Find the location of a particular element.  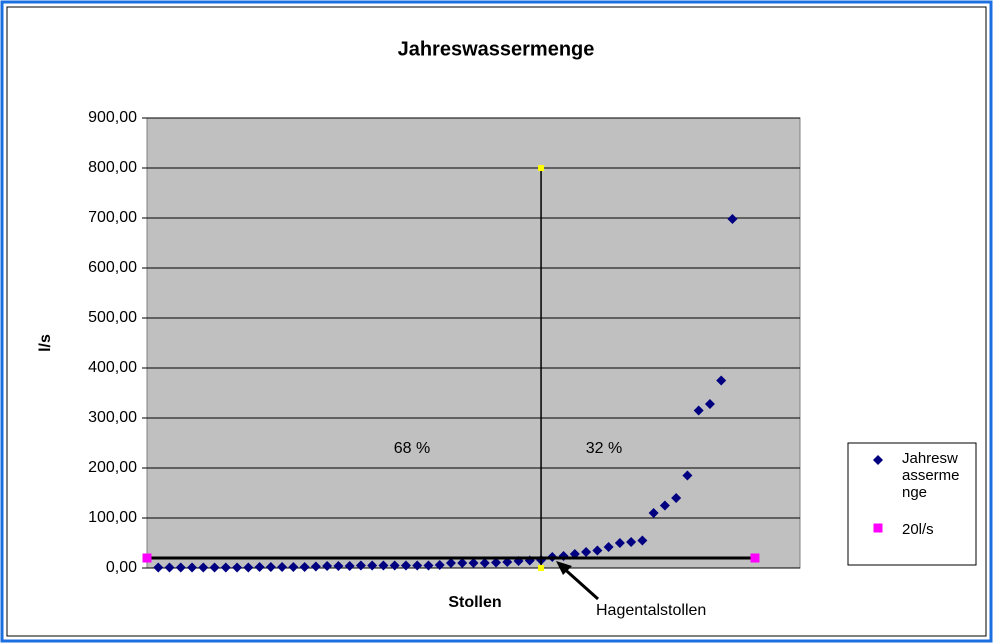

y-tick-label: 900,00 is located at coordinates (112, 117).